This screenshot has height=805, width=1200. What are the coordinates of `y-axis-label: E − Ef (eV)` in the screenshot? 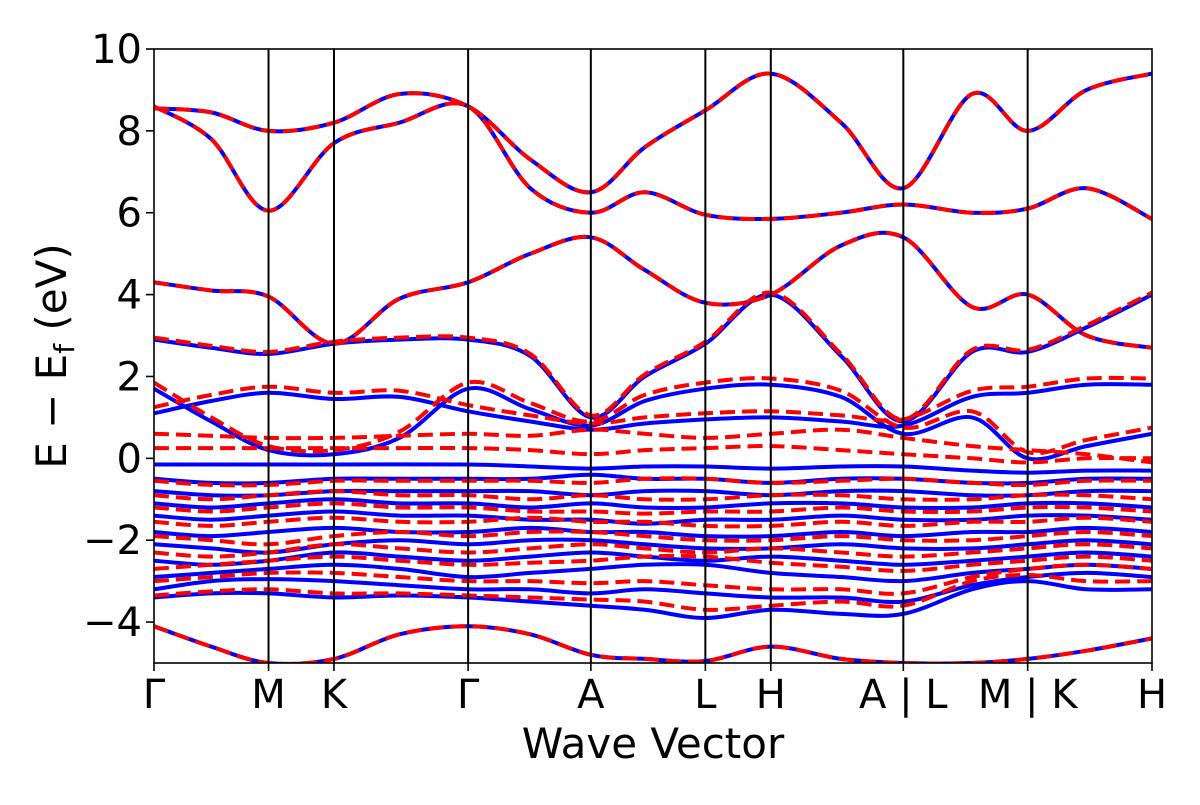 It's located at (54, 356).